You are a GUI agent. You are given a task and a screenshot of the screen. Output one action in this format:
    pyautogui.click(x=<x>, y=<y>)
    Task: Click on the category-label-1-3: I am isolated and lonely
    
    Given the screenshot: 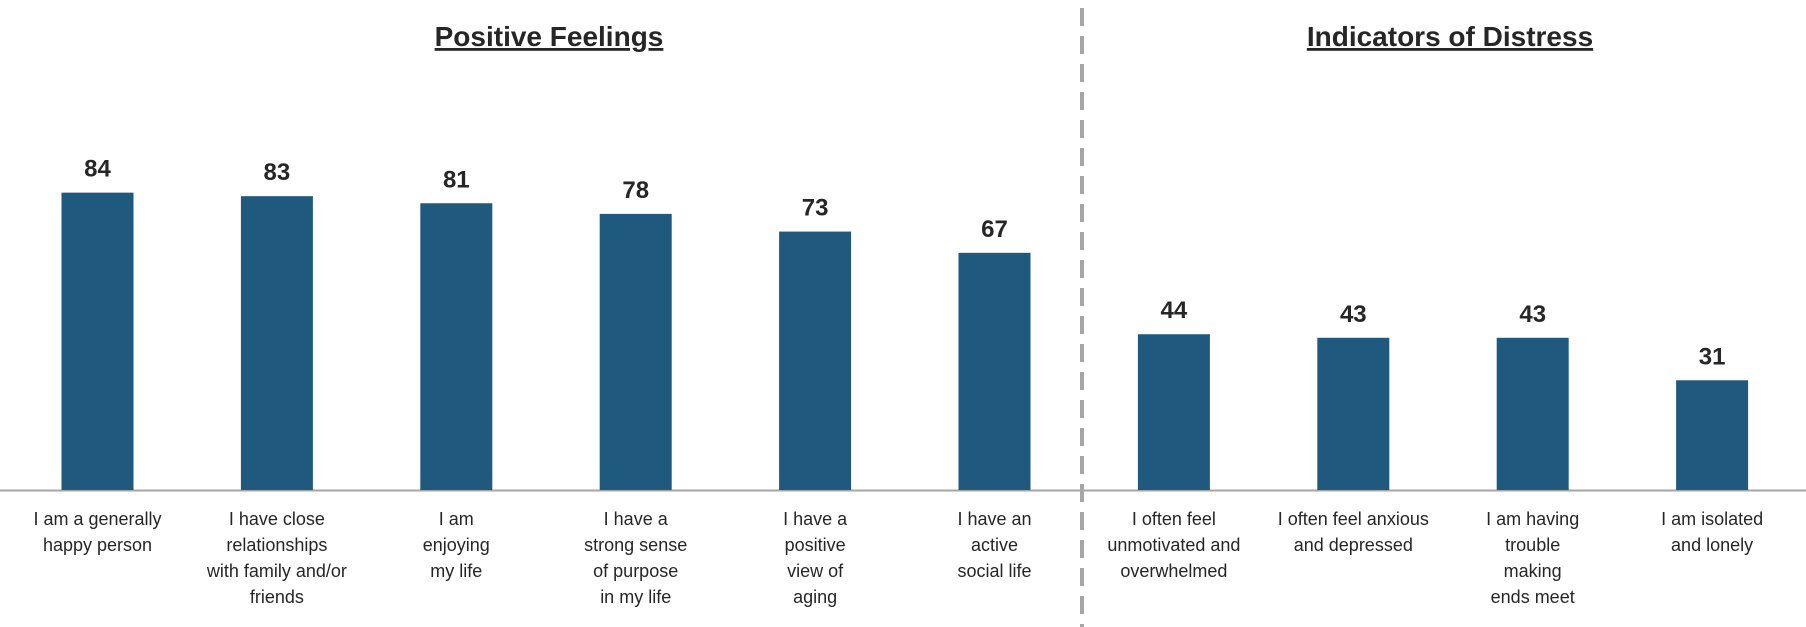 What is the action you would take?
    pyautogui.click(x=1712, y=532)
    